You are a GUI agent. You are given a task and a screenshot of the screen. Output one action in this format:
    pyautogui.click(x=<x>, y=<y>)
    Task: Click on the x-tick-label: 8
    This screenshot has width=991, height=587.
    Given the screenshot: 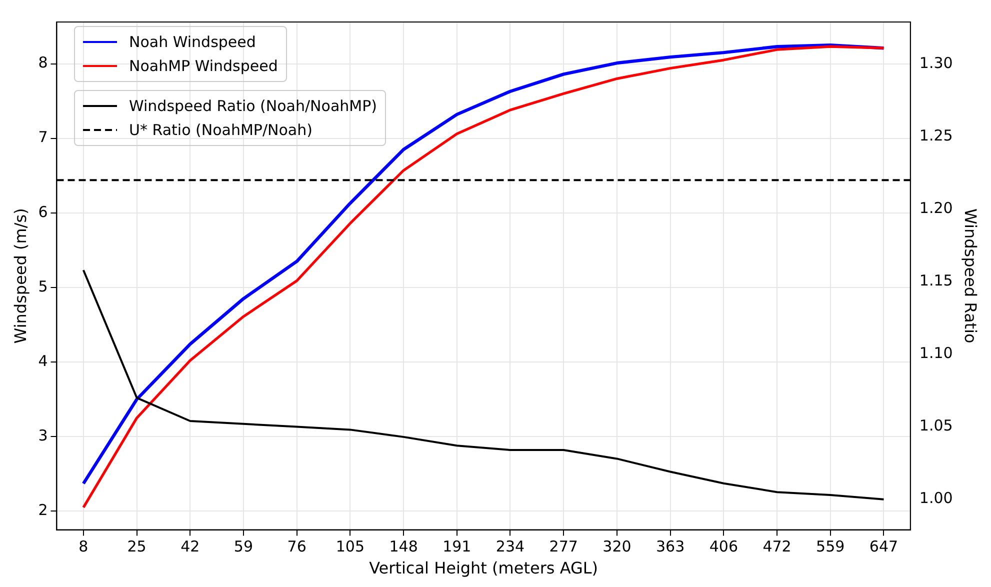 What is the action you would take?
    pyautogui.click(x=83, y=547)
    